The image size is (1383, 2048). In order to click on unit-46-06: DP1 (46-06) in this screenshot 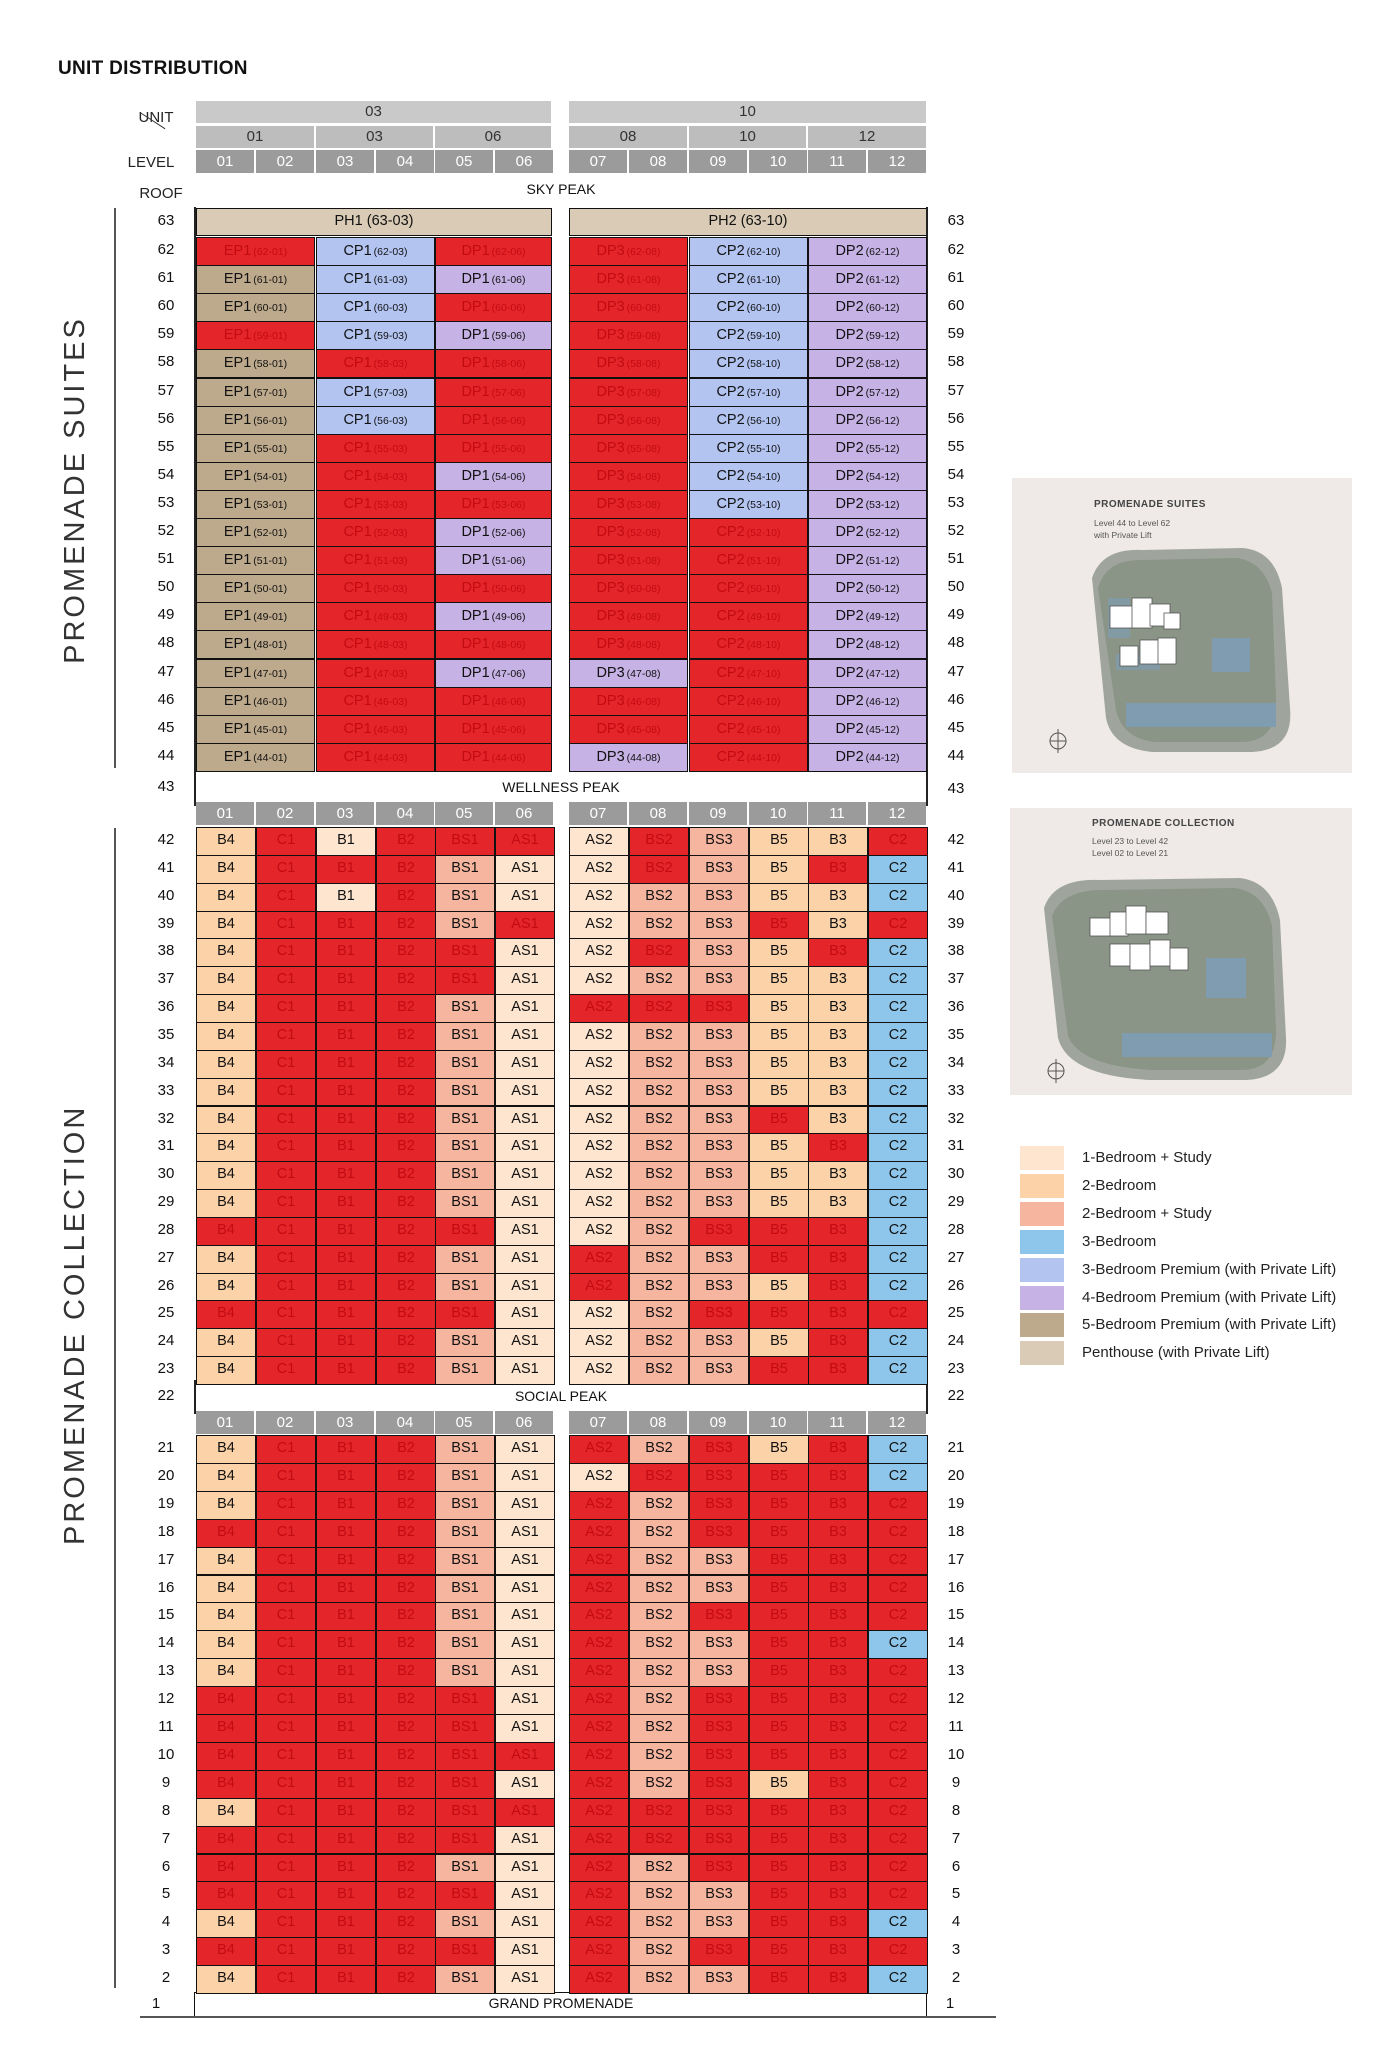, I will do `click(493, 701)`.